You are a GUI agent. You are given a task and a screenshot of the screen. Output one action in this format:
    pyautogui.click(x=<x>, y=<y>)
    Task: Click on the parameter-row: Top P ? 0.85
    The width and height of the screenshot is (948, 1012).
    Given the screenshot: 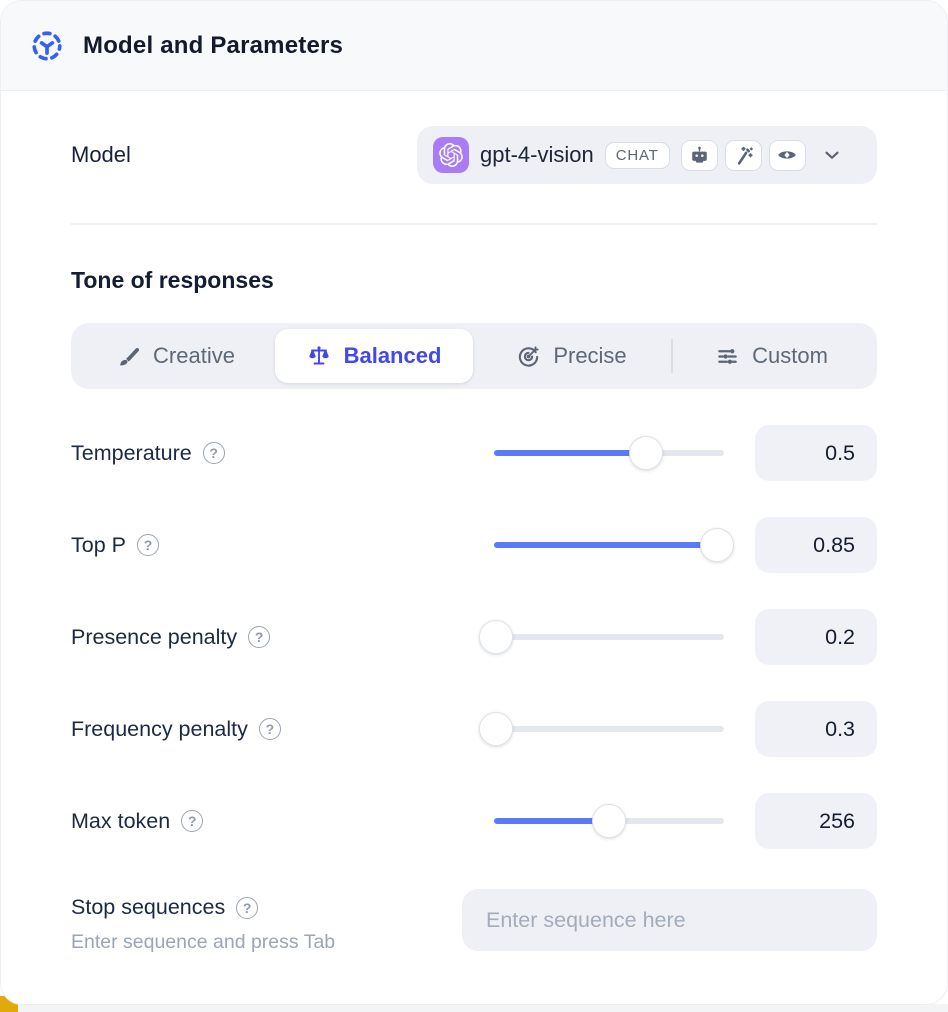 What is the action you would take?
    pyautogui.click(x=474, y=545)
    